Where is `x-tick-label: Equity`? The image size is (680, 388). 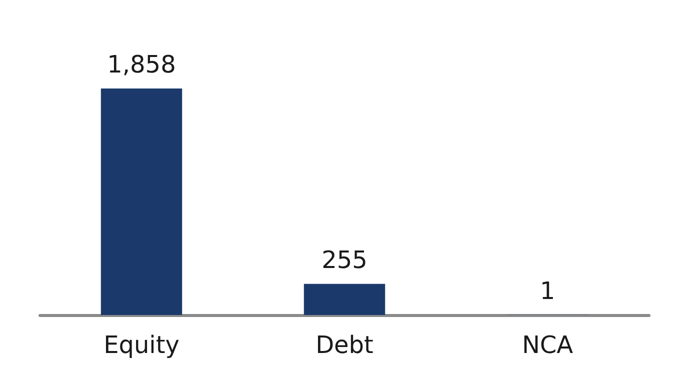
x-tick-label: Equity is located at coordinates (142, 345).